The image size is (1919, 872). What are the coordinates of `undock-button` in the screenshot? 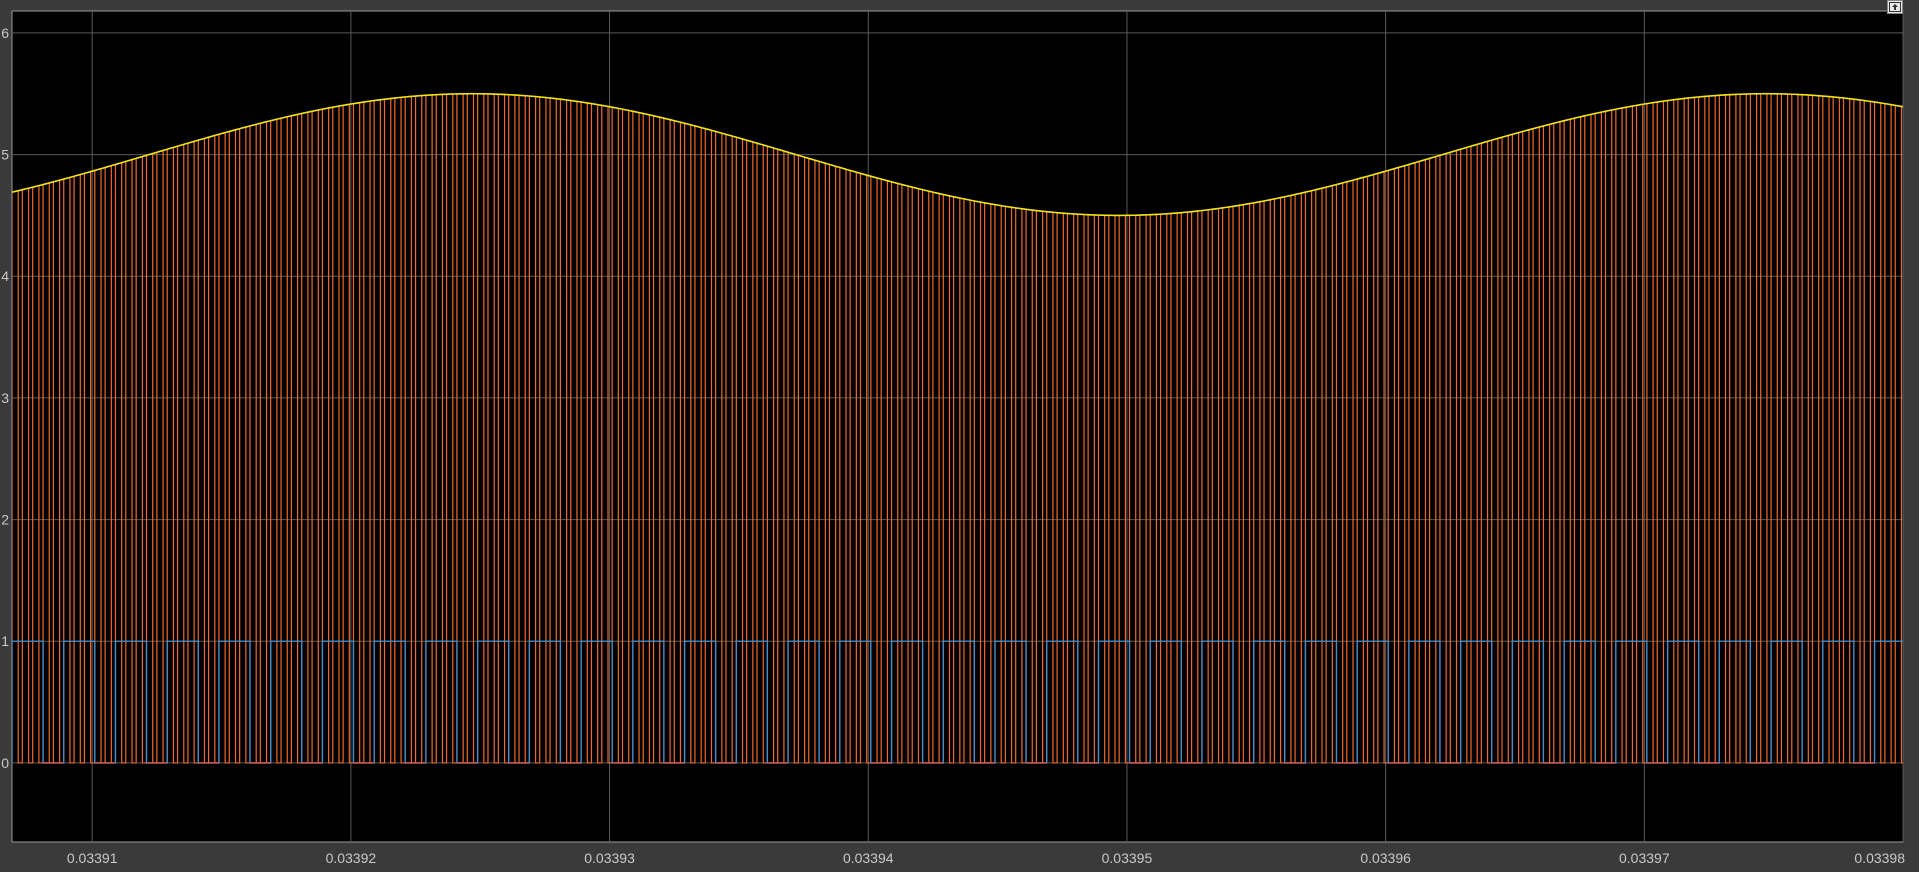 It's located at (1895, 7).